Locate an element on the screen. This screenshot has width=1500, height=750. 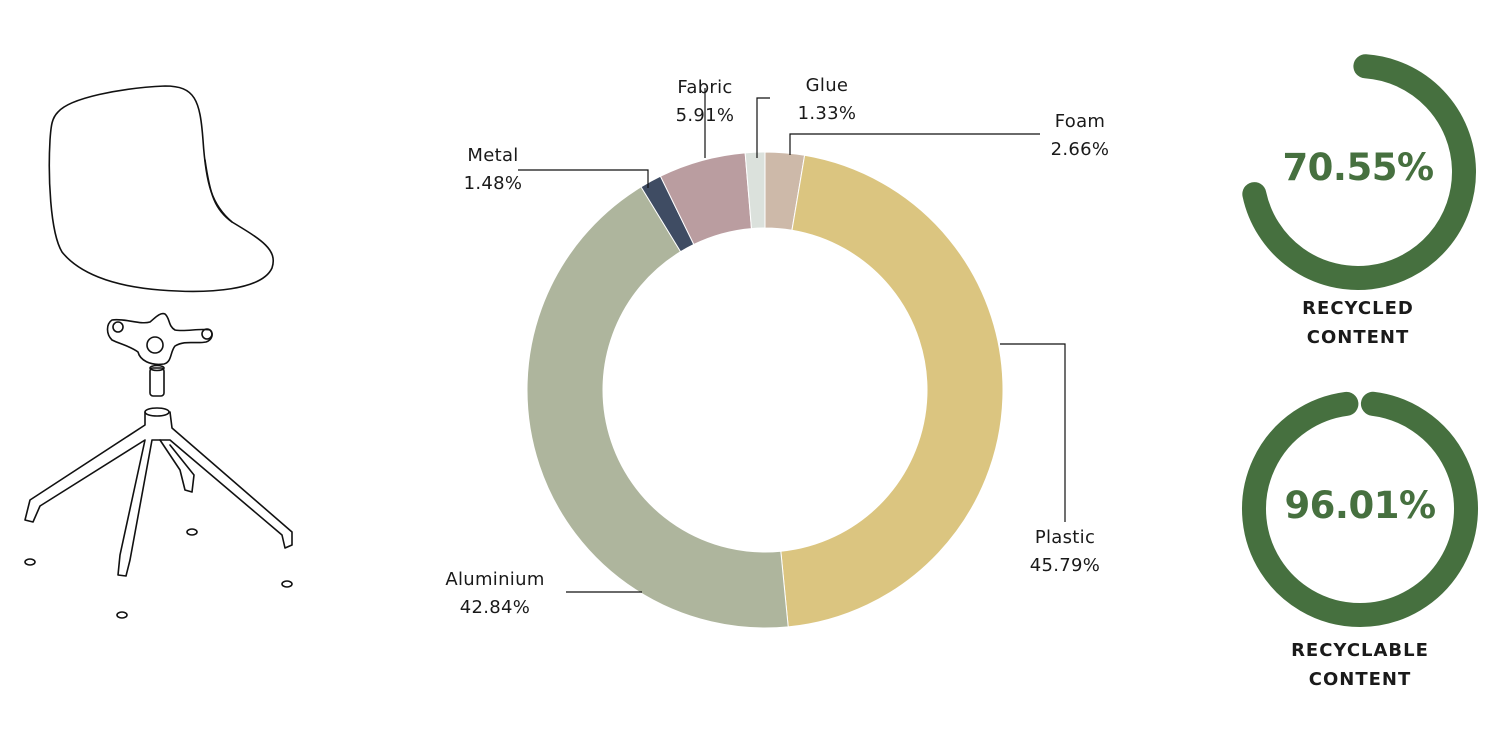
slice-value-aluminium: 42.84% is located at coordinates (495, 607).